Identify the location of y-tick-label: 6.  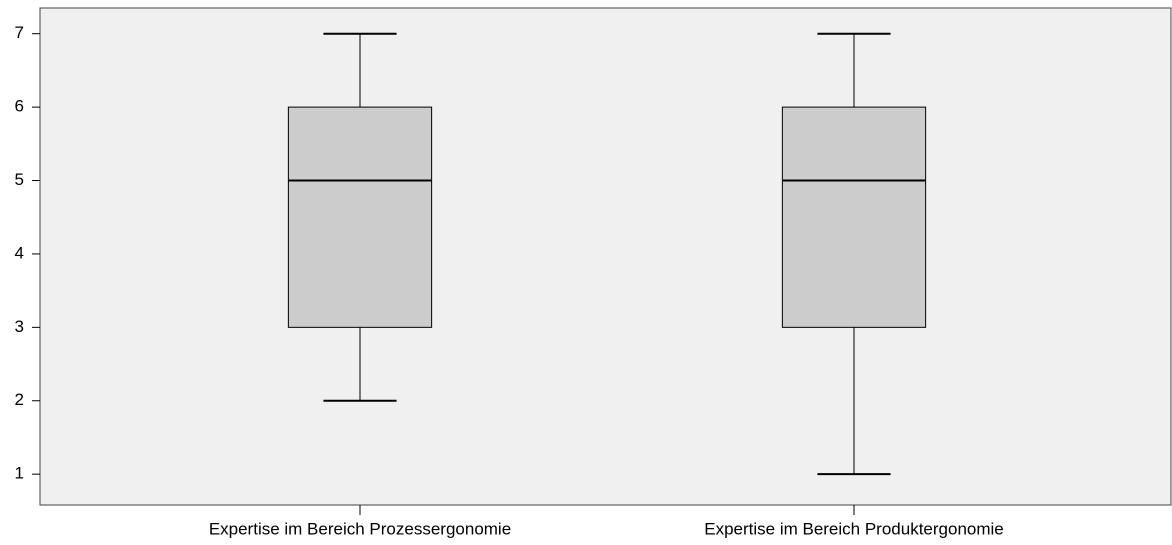
(19, 106).